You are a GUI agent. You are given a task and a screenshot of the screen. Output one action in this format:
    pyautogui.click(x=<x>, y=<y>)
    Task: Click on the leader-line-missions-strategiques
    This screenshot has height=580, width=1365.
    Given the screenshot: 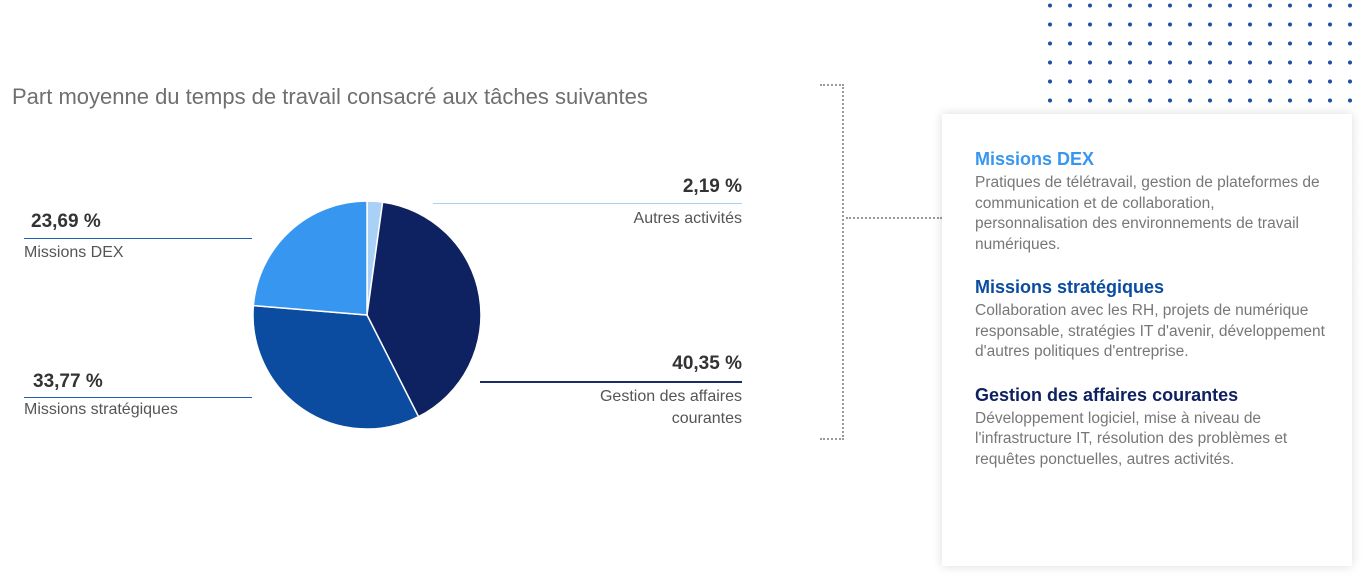 What is the action you would take?
    pyautogui.click(x=138, y=397)
    